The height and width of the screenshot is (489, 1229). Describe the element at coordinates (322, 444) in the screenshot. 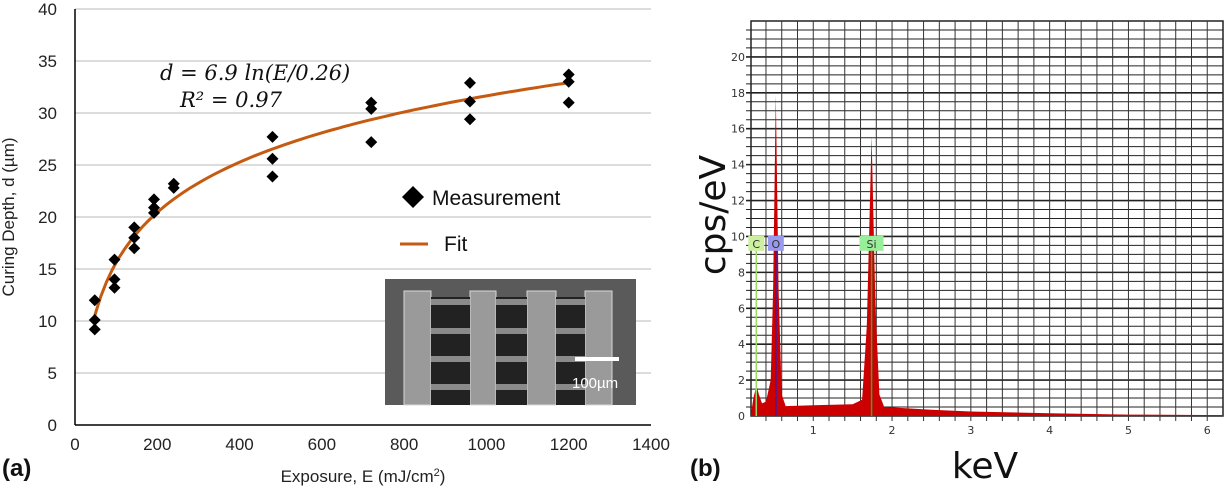

I see `x-tick-label: 600` at that location.